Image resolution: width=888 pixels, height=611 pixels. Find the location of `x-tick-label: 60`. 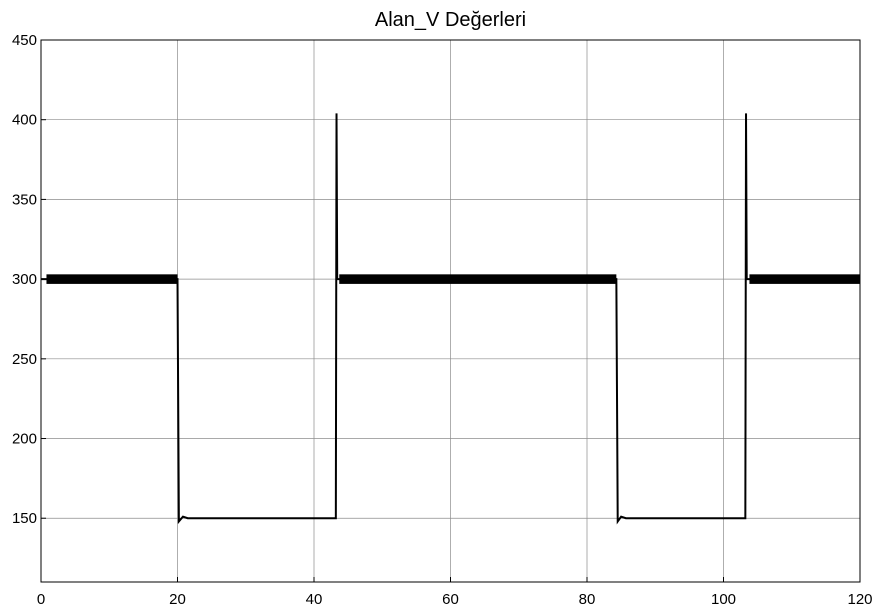

x-tick-label: 60 is located at coordinates (450, 599).